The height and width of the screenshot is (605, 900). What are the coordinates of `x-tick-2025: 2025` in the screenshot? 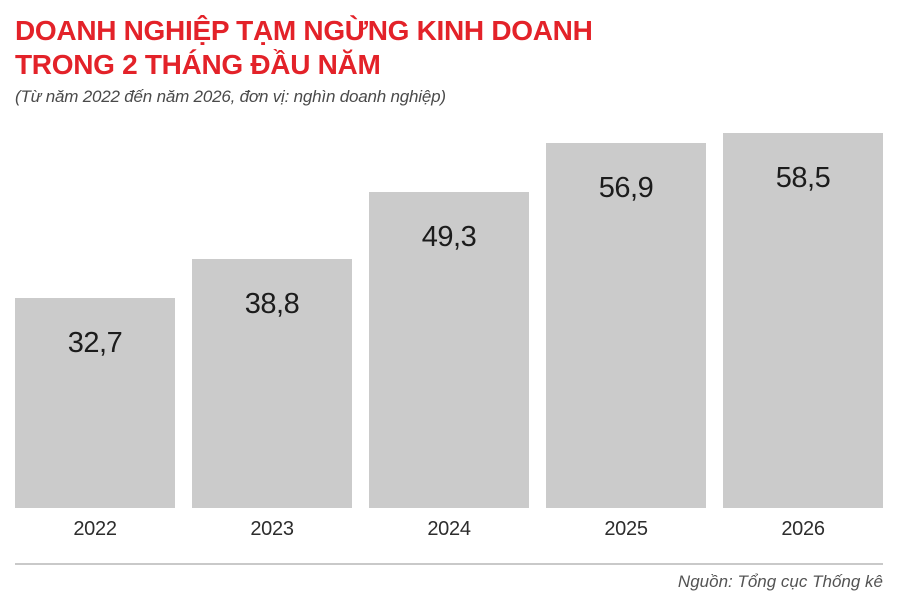 It's located at (626, 529).